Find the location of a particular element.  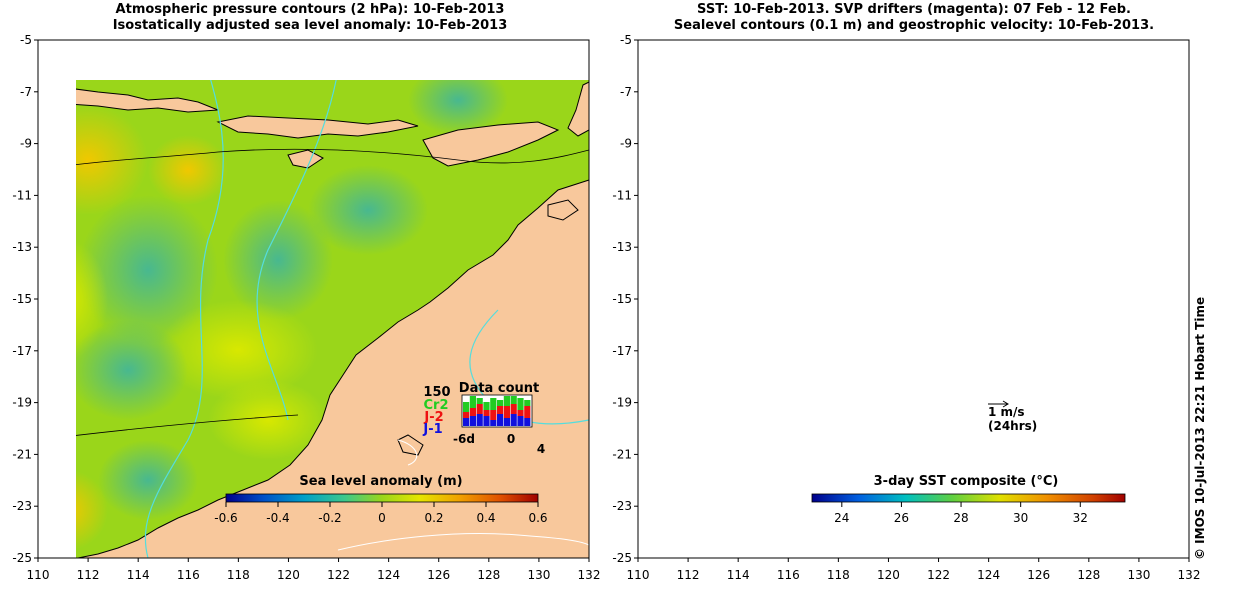

sla-lat-tick-label: -25 is located at coordinates (22, 558).